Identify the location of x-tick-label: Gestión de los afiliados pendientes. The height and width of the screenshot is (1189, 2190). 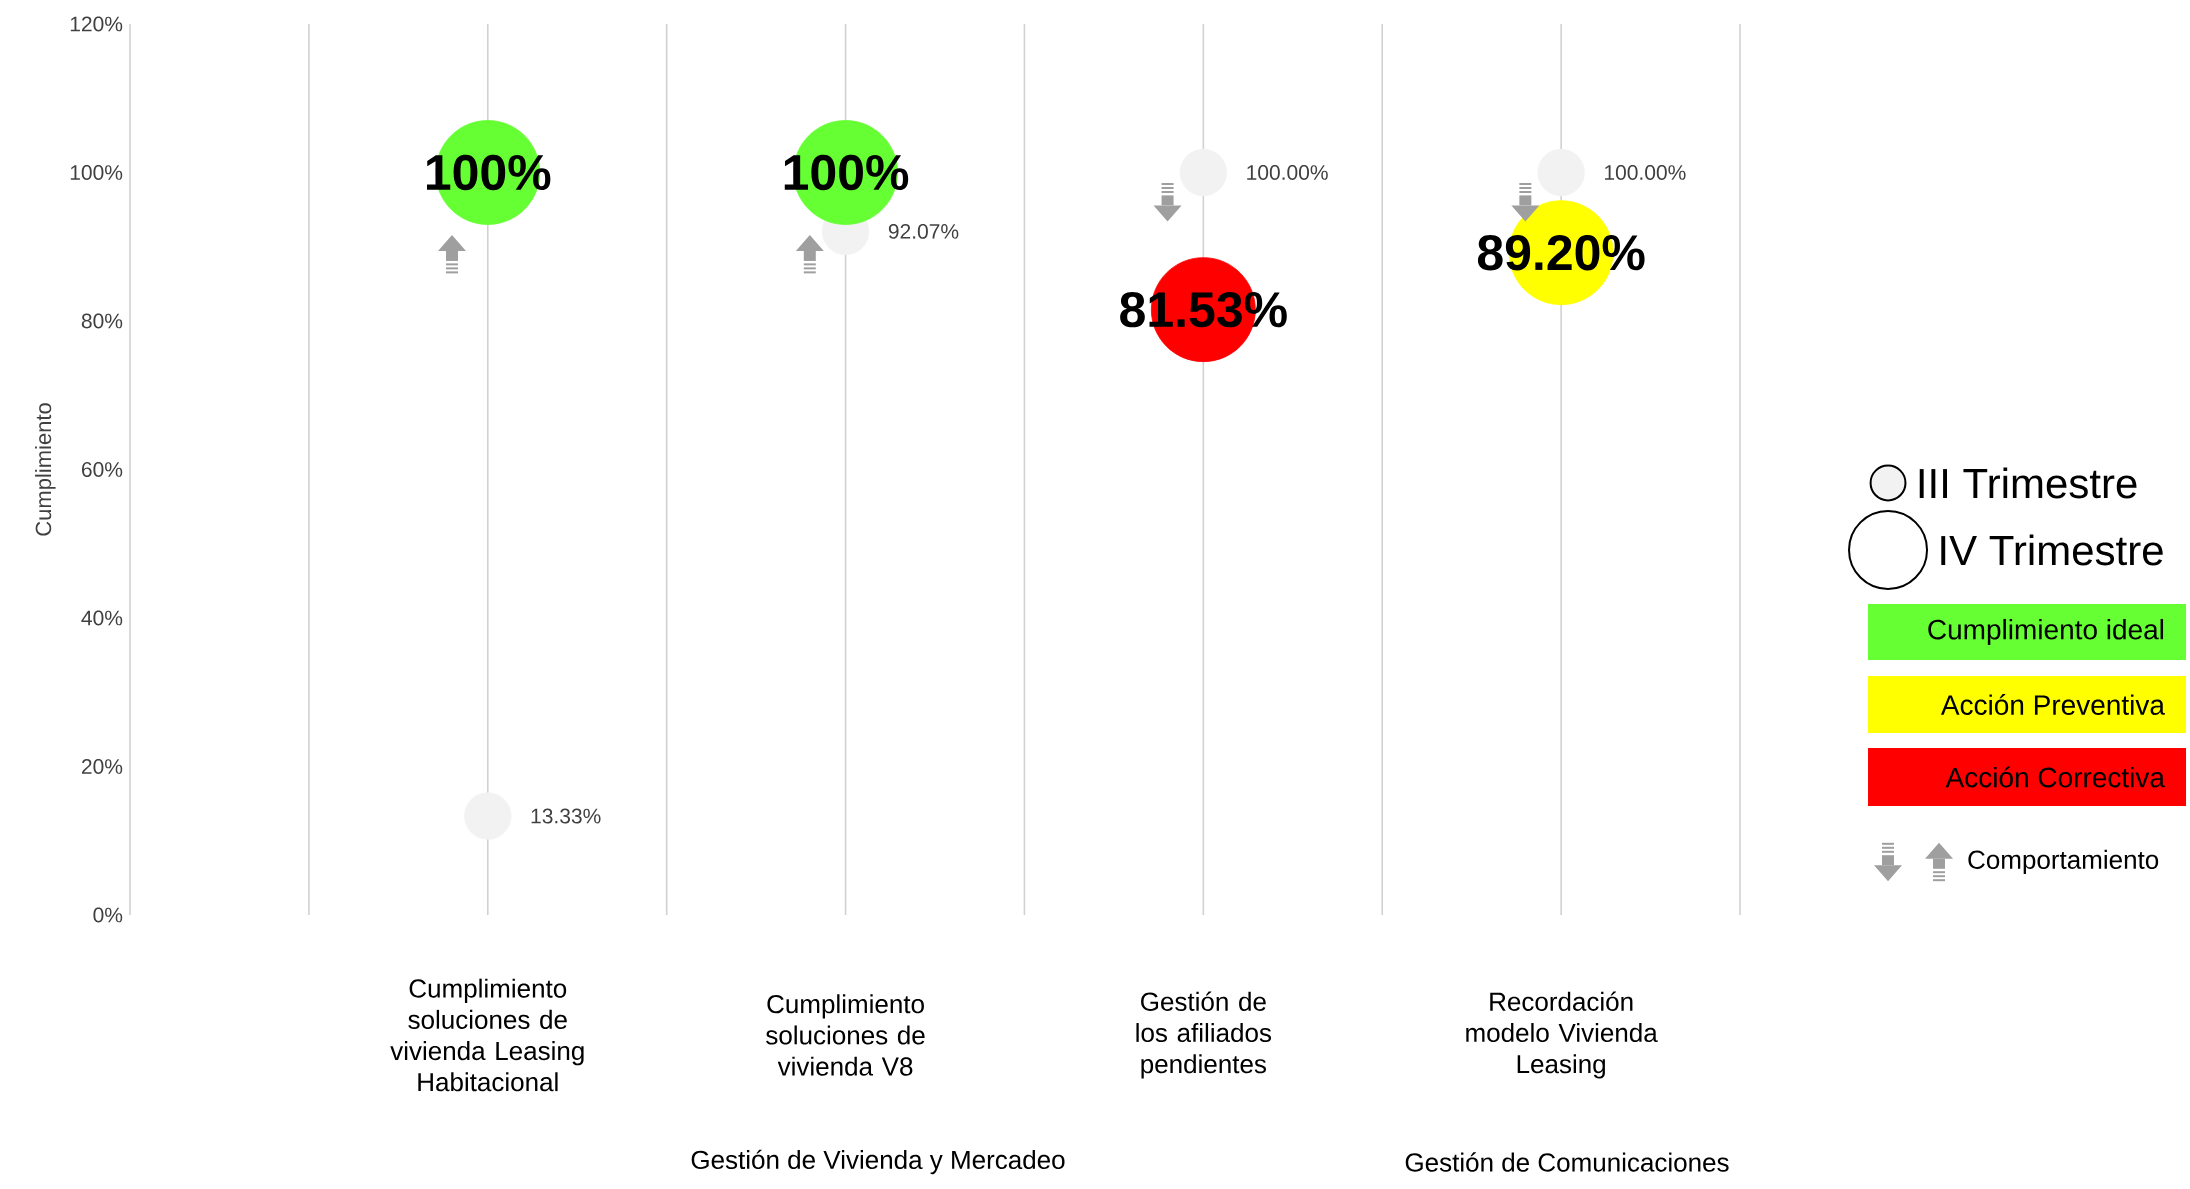
(1204, 1035).